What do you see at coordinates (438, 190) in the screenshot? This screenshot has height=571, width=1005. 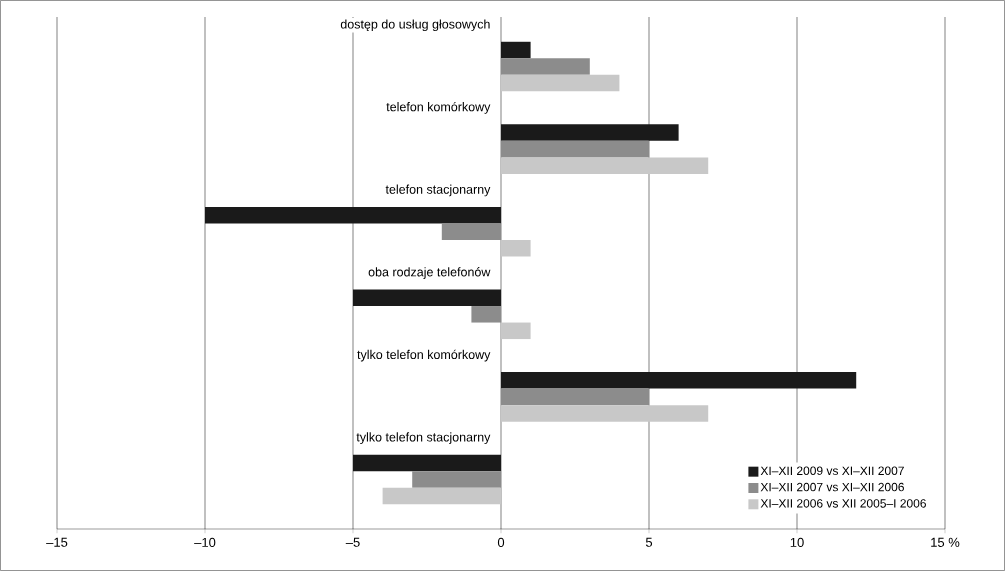 I see `y-tick-label: telefon stacjonarny` at bounding box center [438, 190].